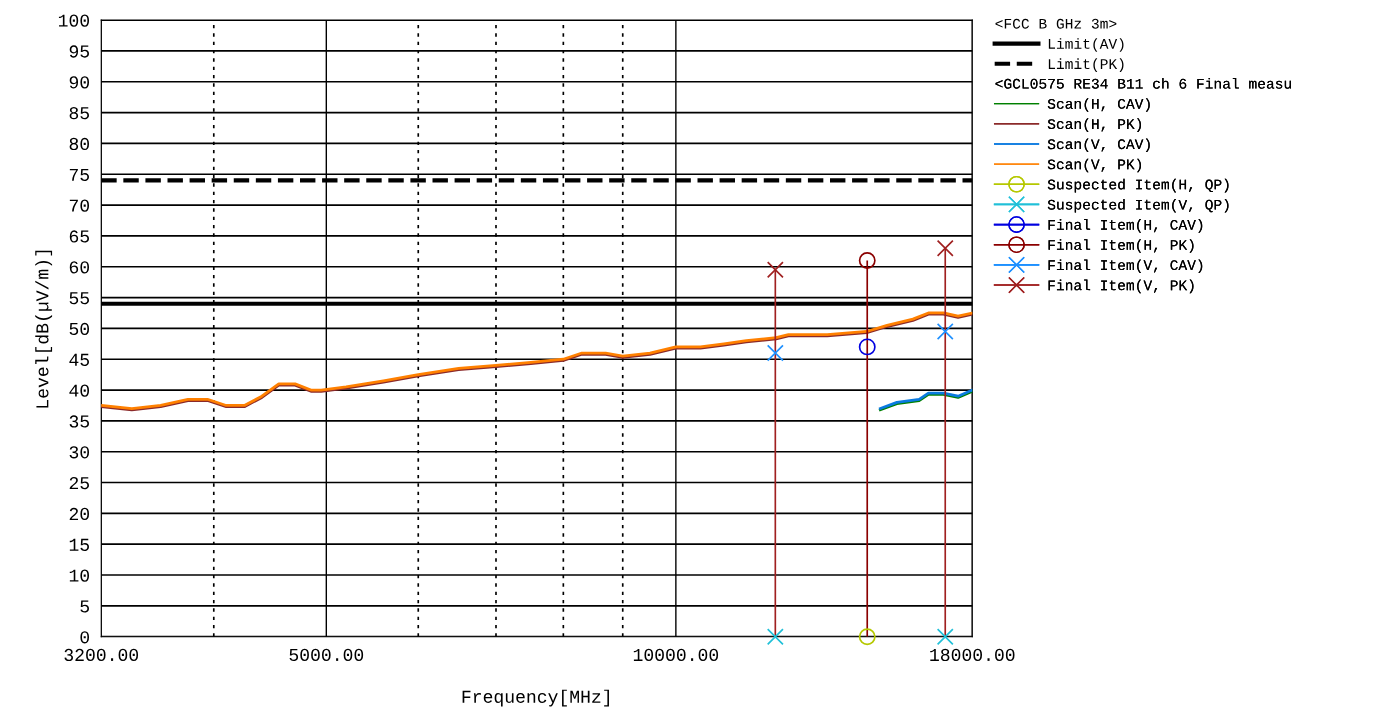 The width and height of the screenshot is (1387, 717). I want to click on y-tick-label: 85, so click(79, 113).